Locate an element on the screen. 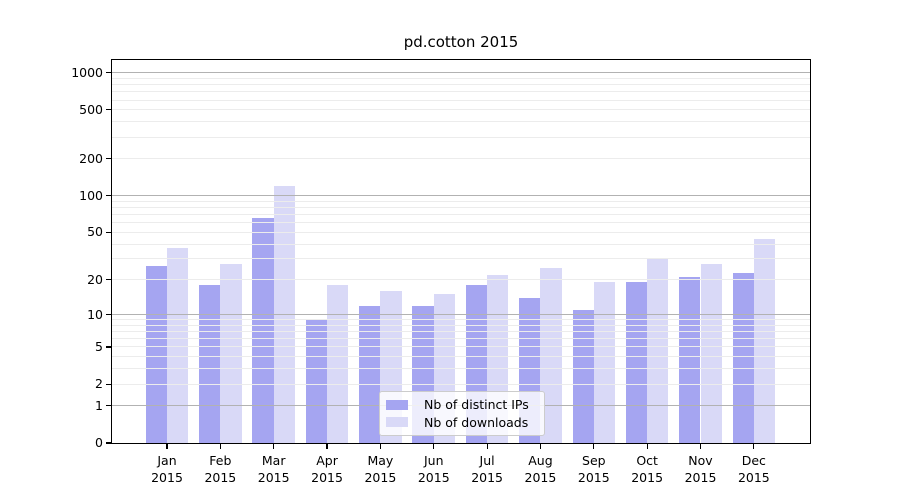 Image resolution: width=900 pixels, height=500 pixels. bar-oct-downloads is located at coordinates (658, 350).